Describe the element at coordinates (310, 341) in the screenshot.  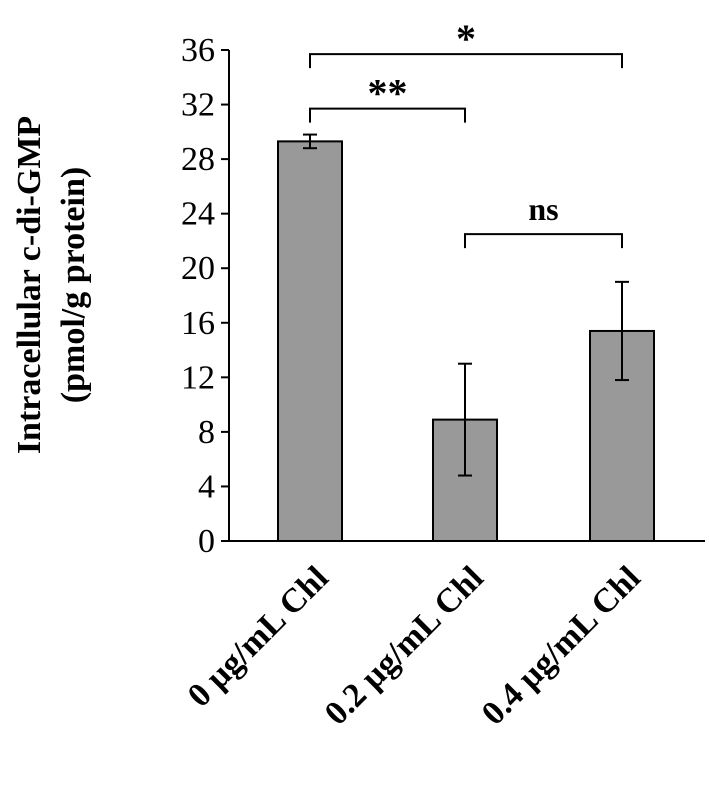
I see `bar` at that location.